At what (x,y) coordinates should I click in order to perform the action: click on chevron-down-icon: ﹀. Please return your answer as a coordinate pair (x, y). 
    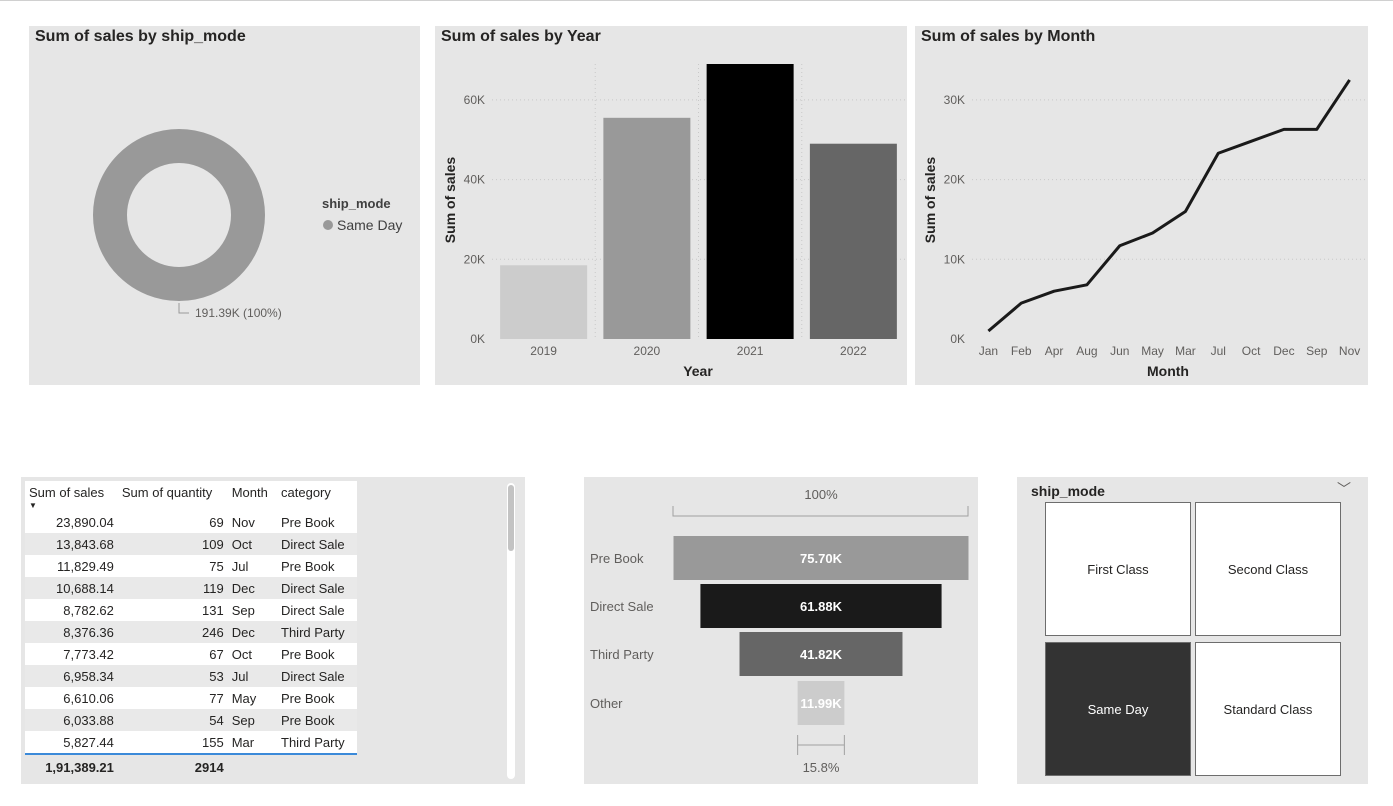
    Looking at the image, I should click on (1344, 489).